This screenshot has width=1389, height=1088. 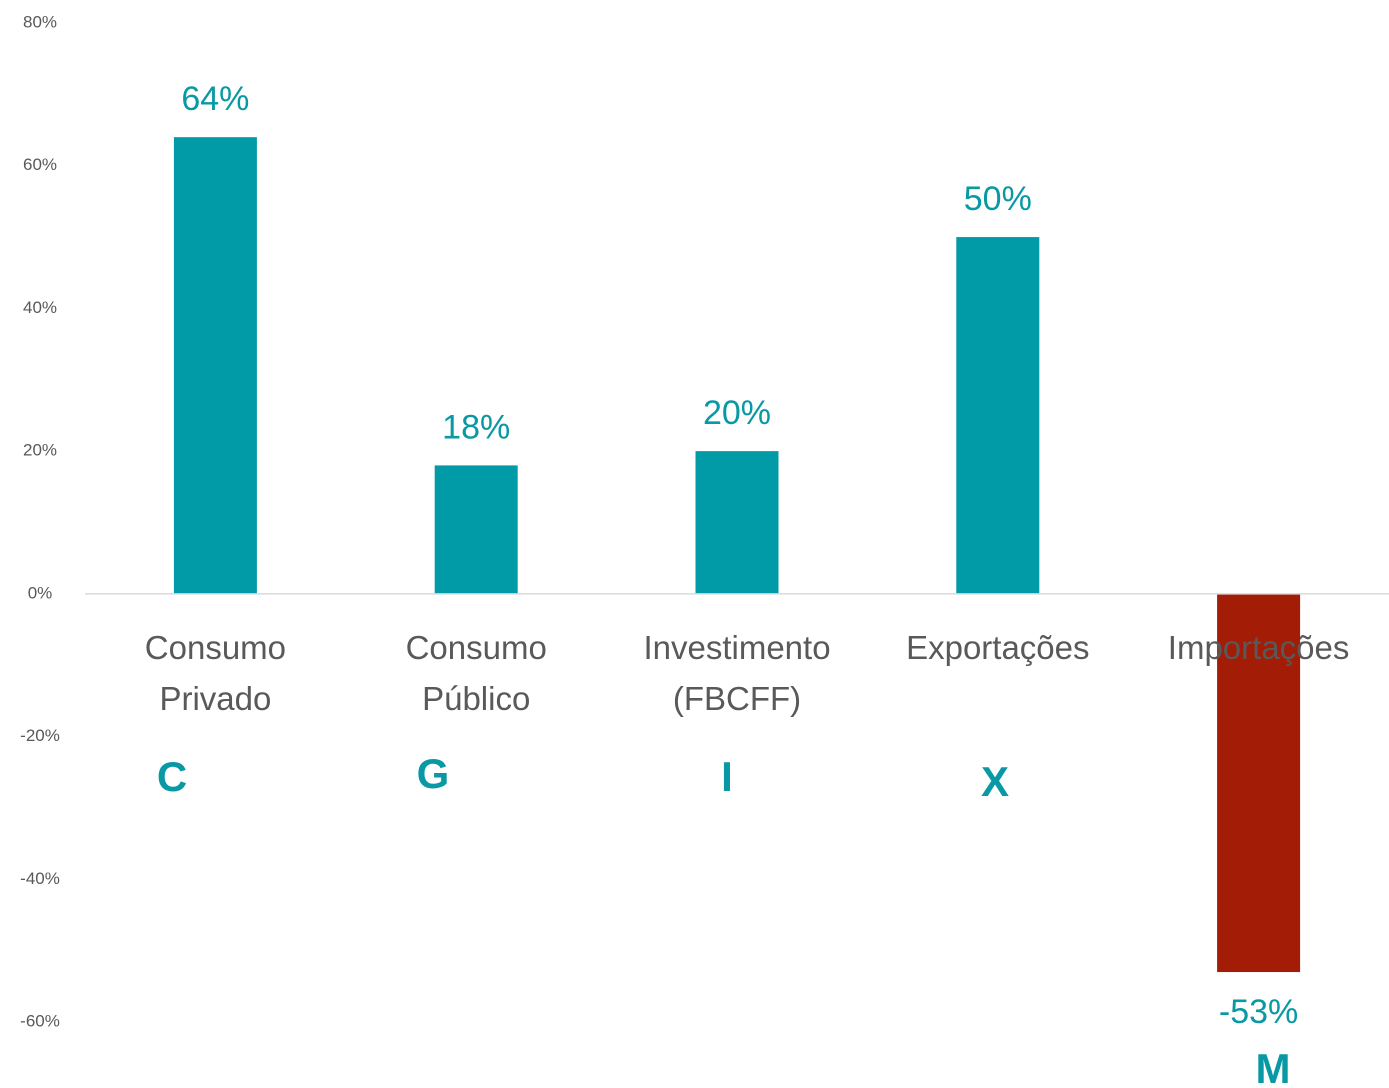 What do you see at coordinates (40, 164) in the screenshot?
I see `y-tick-label: 60%` at bounding box center [40, 164].